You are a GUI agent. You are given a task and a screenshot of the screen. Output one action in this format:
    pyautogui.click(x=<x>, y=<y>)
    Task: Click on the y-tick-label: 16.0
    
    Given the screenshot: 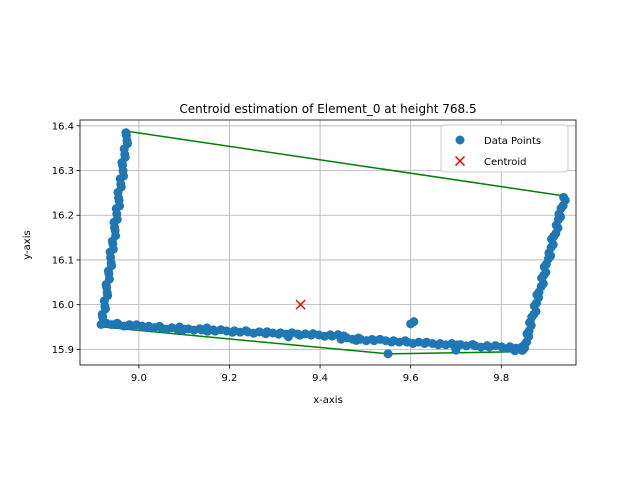 What is the action you would take?
    pyautogui.click(x=63, y=305)
    